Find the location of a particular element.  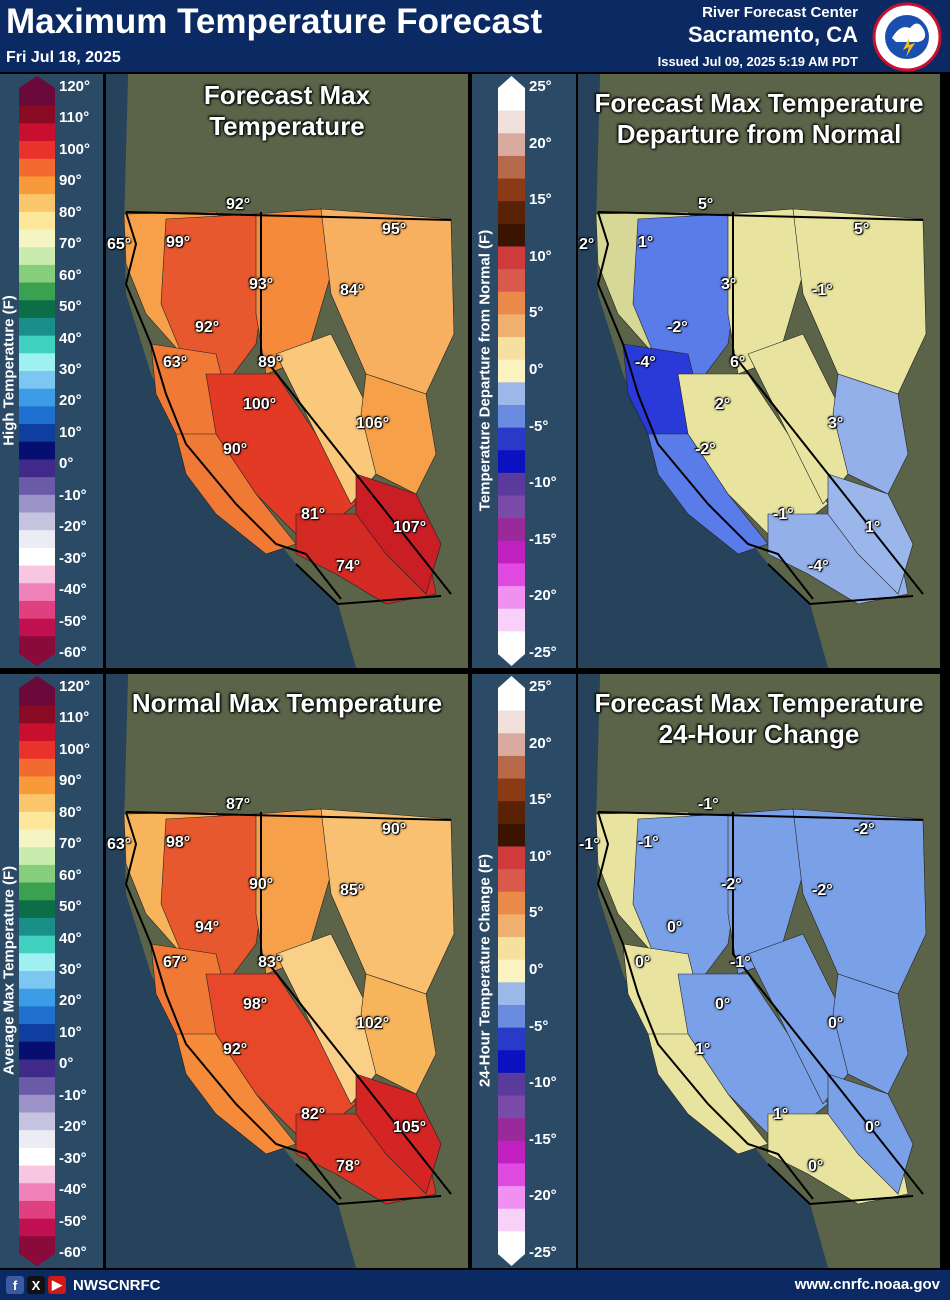

legend-tick-label: -50° is located at coordinates (73, 621).